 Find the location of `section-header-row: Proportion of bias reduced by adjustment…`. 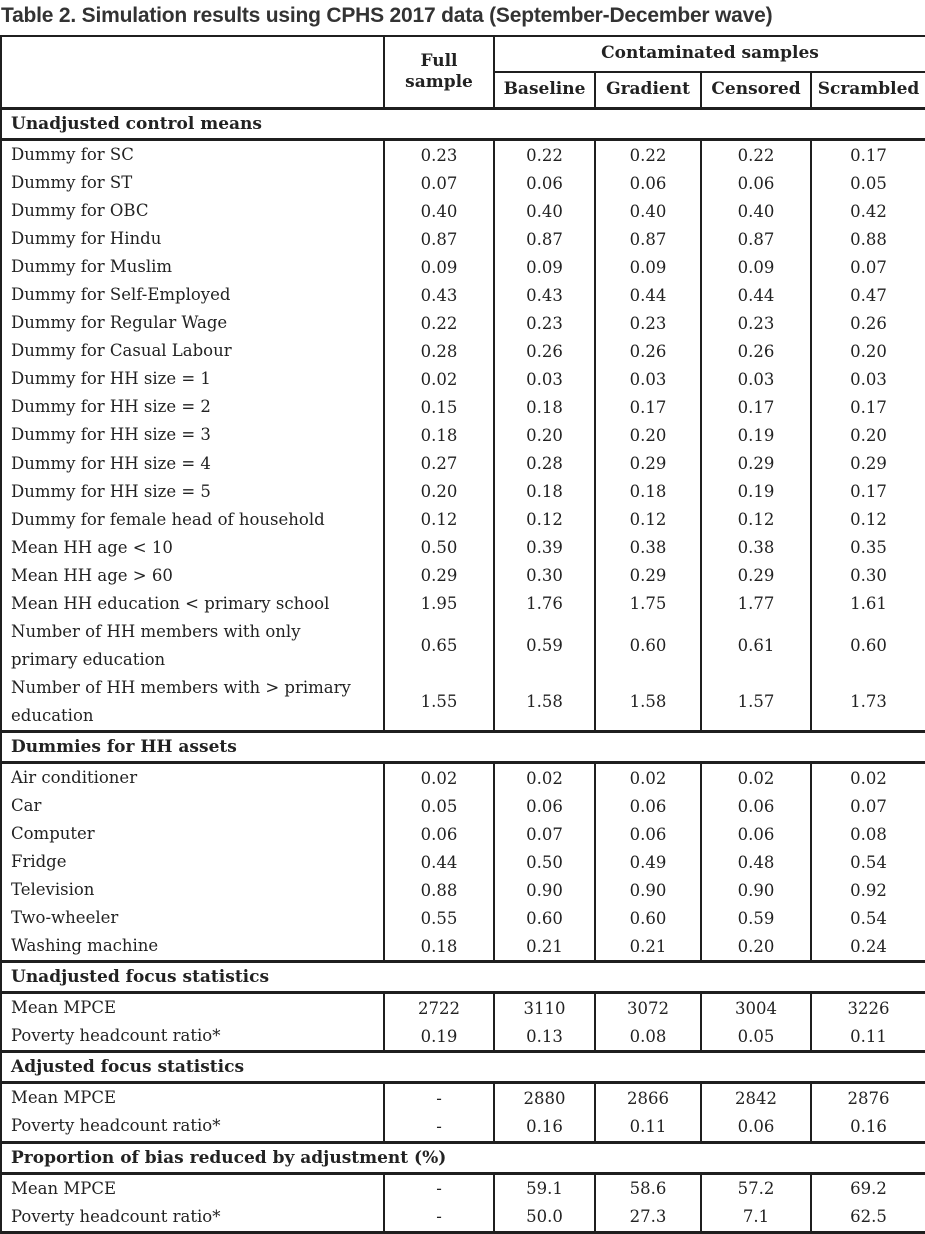

section-header-row: Proportion of bias reduced by adjustment… is located at coordinates (462, 1157).